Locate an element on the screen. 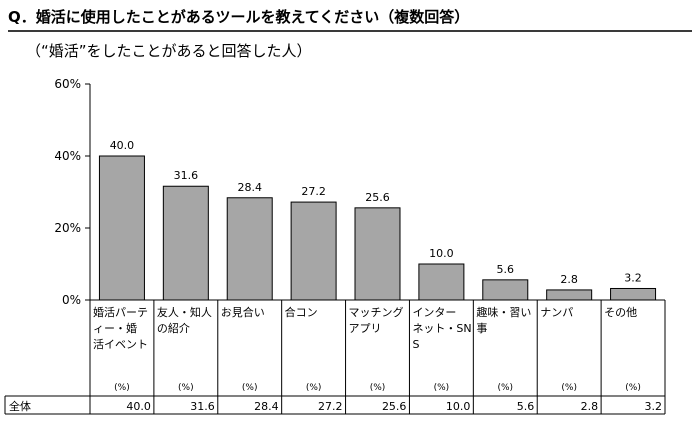 The height and width of the screenshot is (428, 700). data-label: 10.0 is located at coordinates (441, 253).